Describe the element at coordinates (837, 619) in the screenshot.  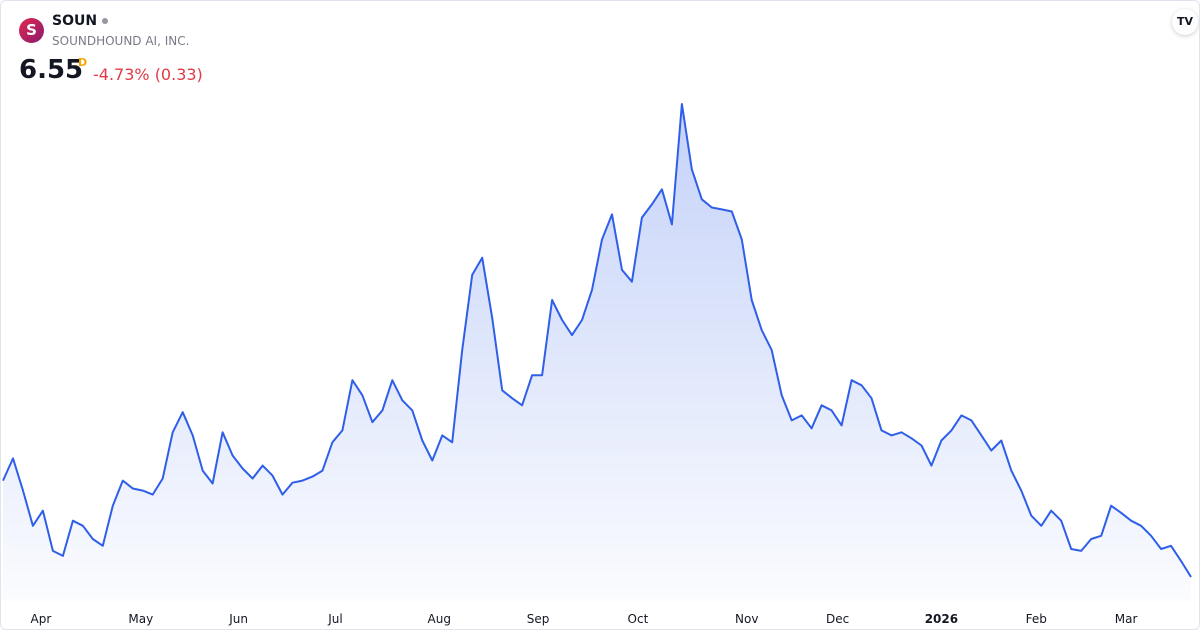
I see `x-tick-label: Dec` at that location.